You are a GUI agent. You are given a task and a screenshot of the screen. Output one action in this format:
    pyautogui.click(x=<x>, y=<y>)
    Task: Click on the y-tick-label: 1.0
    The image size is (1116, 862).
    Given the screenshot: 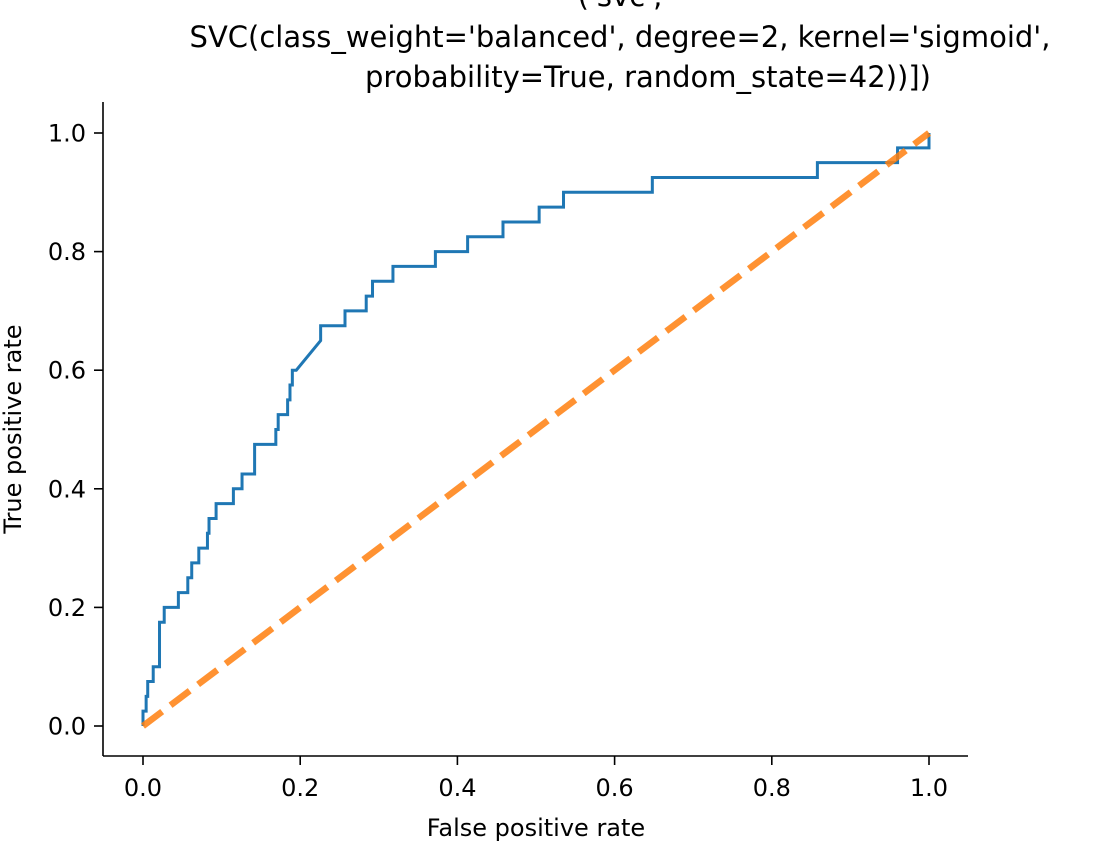 What is the action you would take?
    pyautogui.click(x=67, y=134)
    